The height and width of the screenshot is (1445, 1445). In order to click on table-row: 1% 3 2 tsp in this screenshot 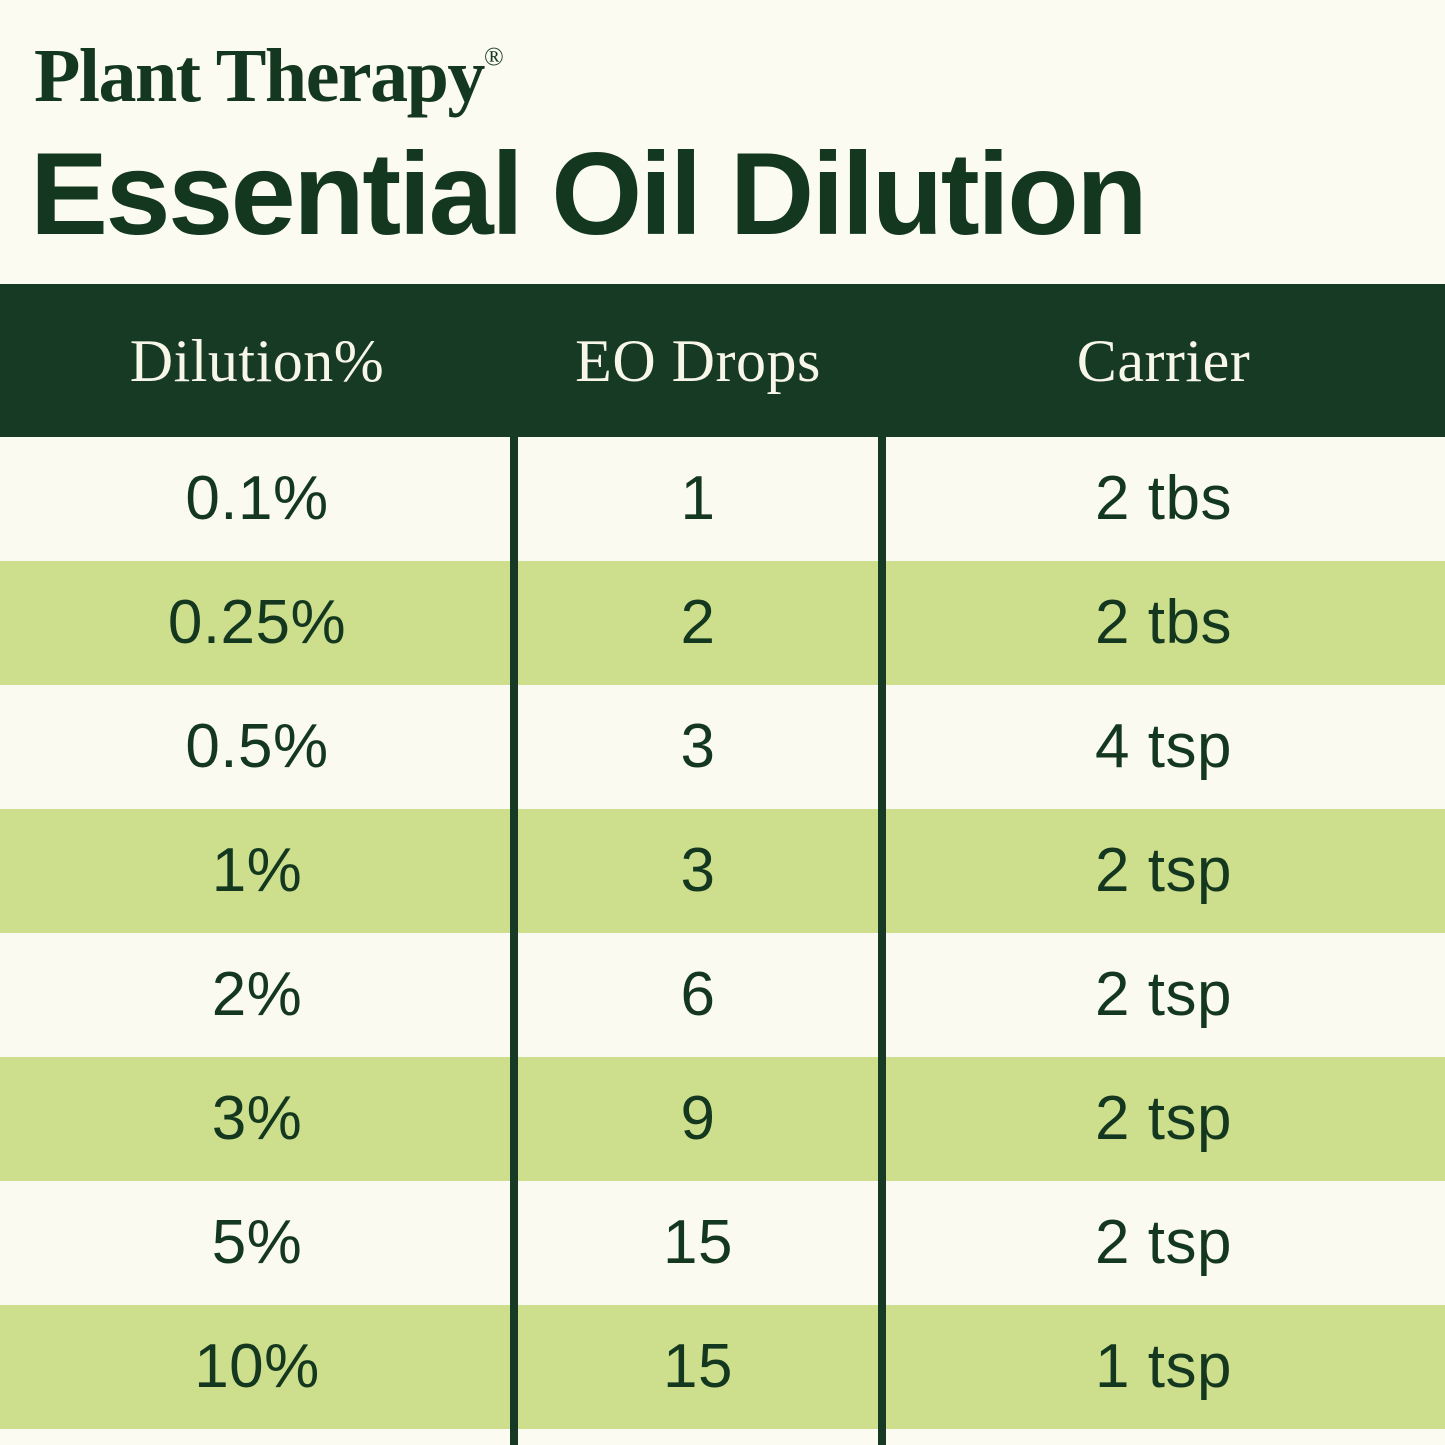, I will do `click(722, 871)`.